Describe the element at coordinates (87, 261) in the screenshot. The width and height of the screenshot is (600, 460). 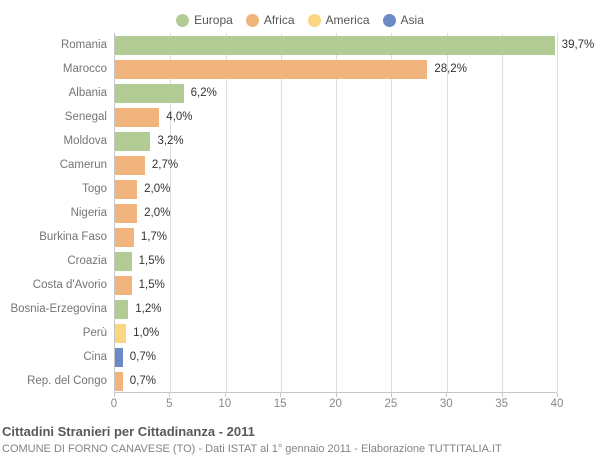
I see `category-label: Croazia` at that location.